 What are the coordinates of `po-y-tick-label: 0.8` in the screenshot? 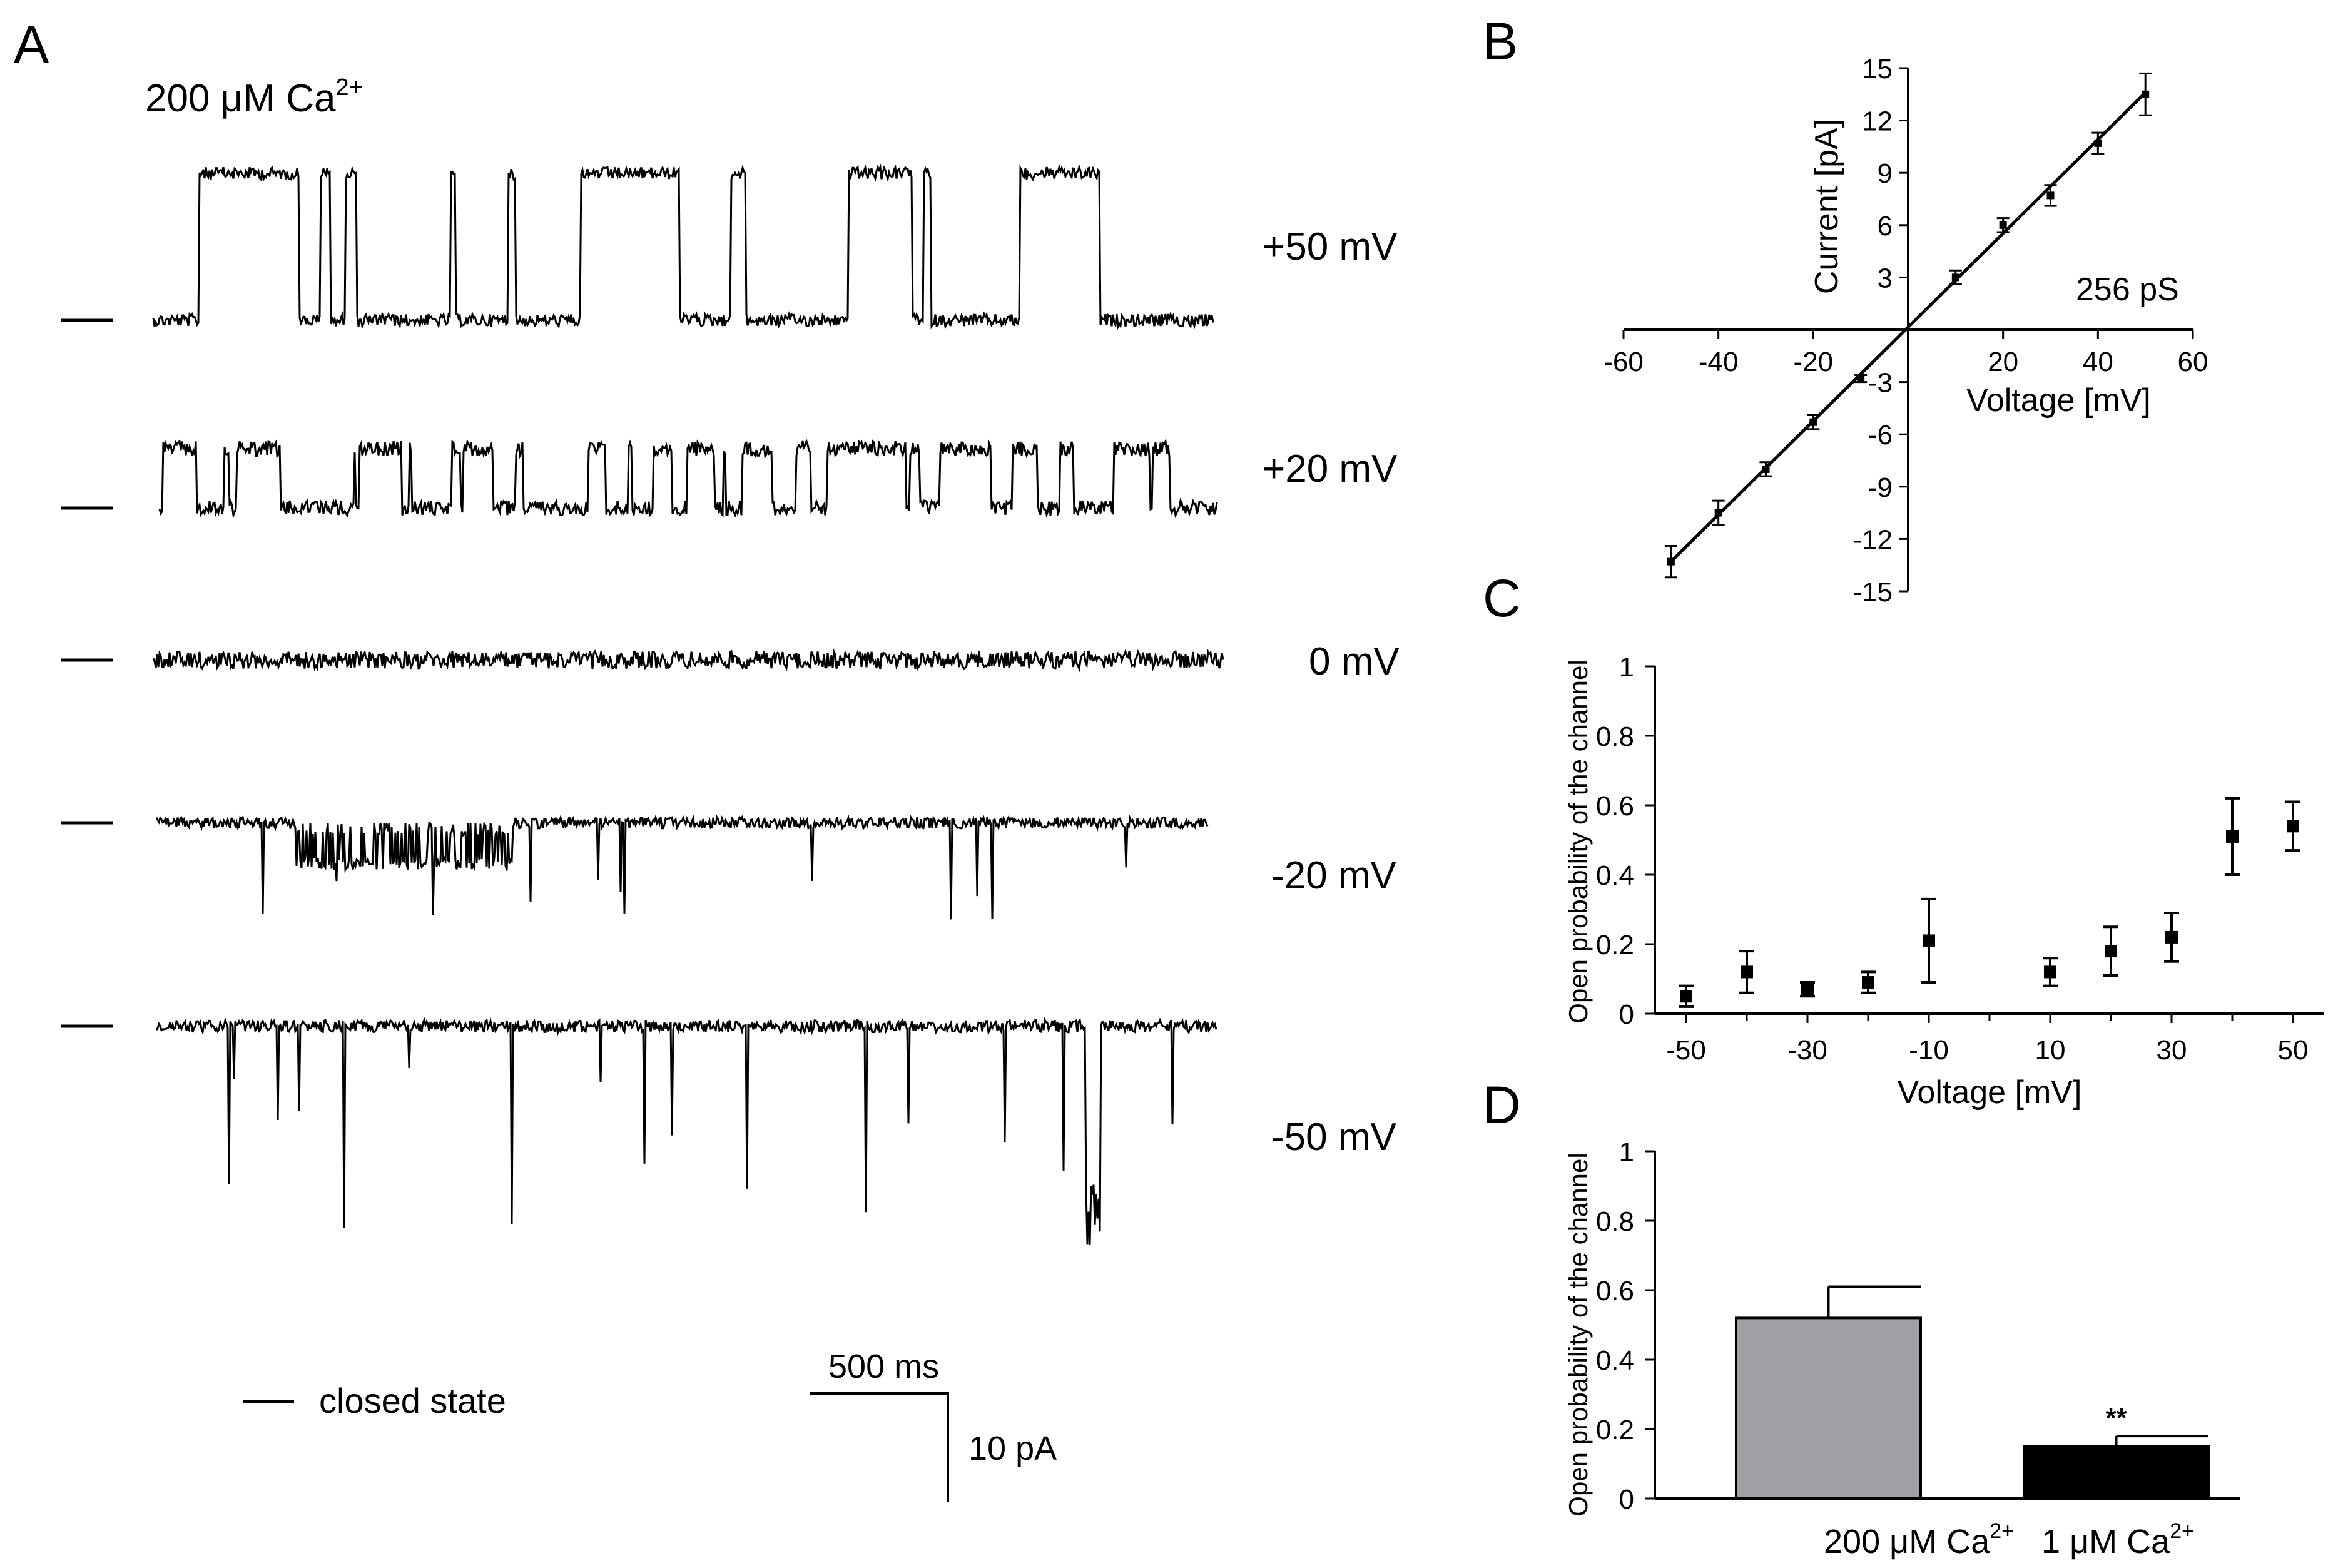 It's located at (1615, 737).